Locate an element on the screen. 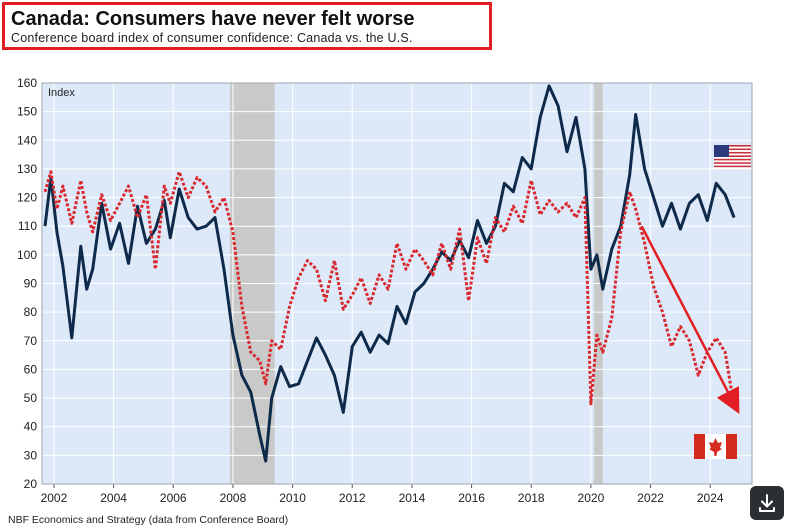  y-axis-label: Index is located at coordinates (61, 93).